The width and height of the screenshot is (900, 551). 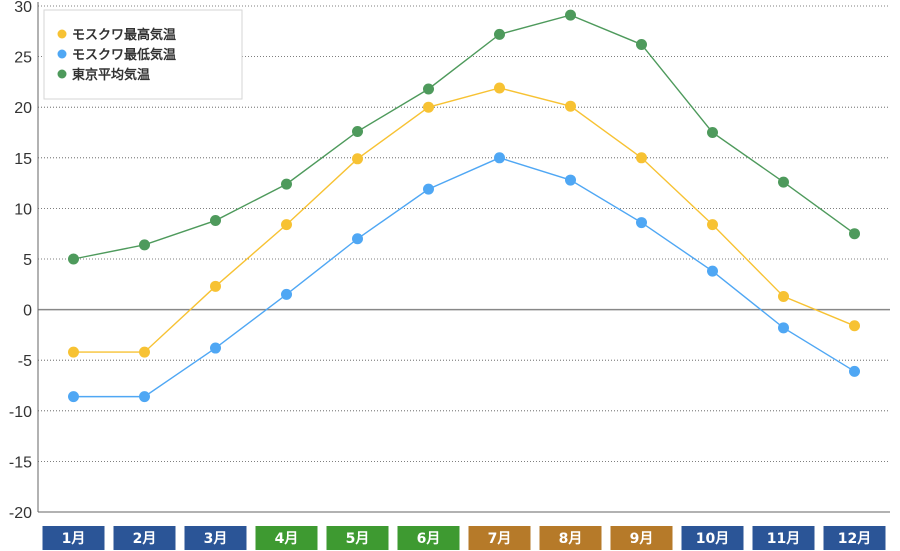 I want to click on x-tick-label: 9月, so click(x=642, y=539).